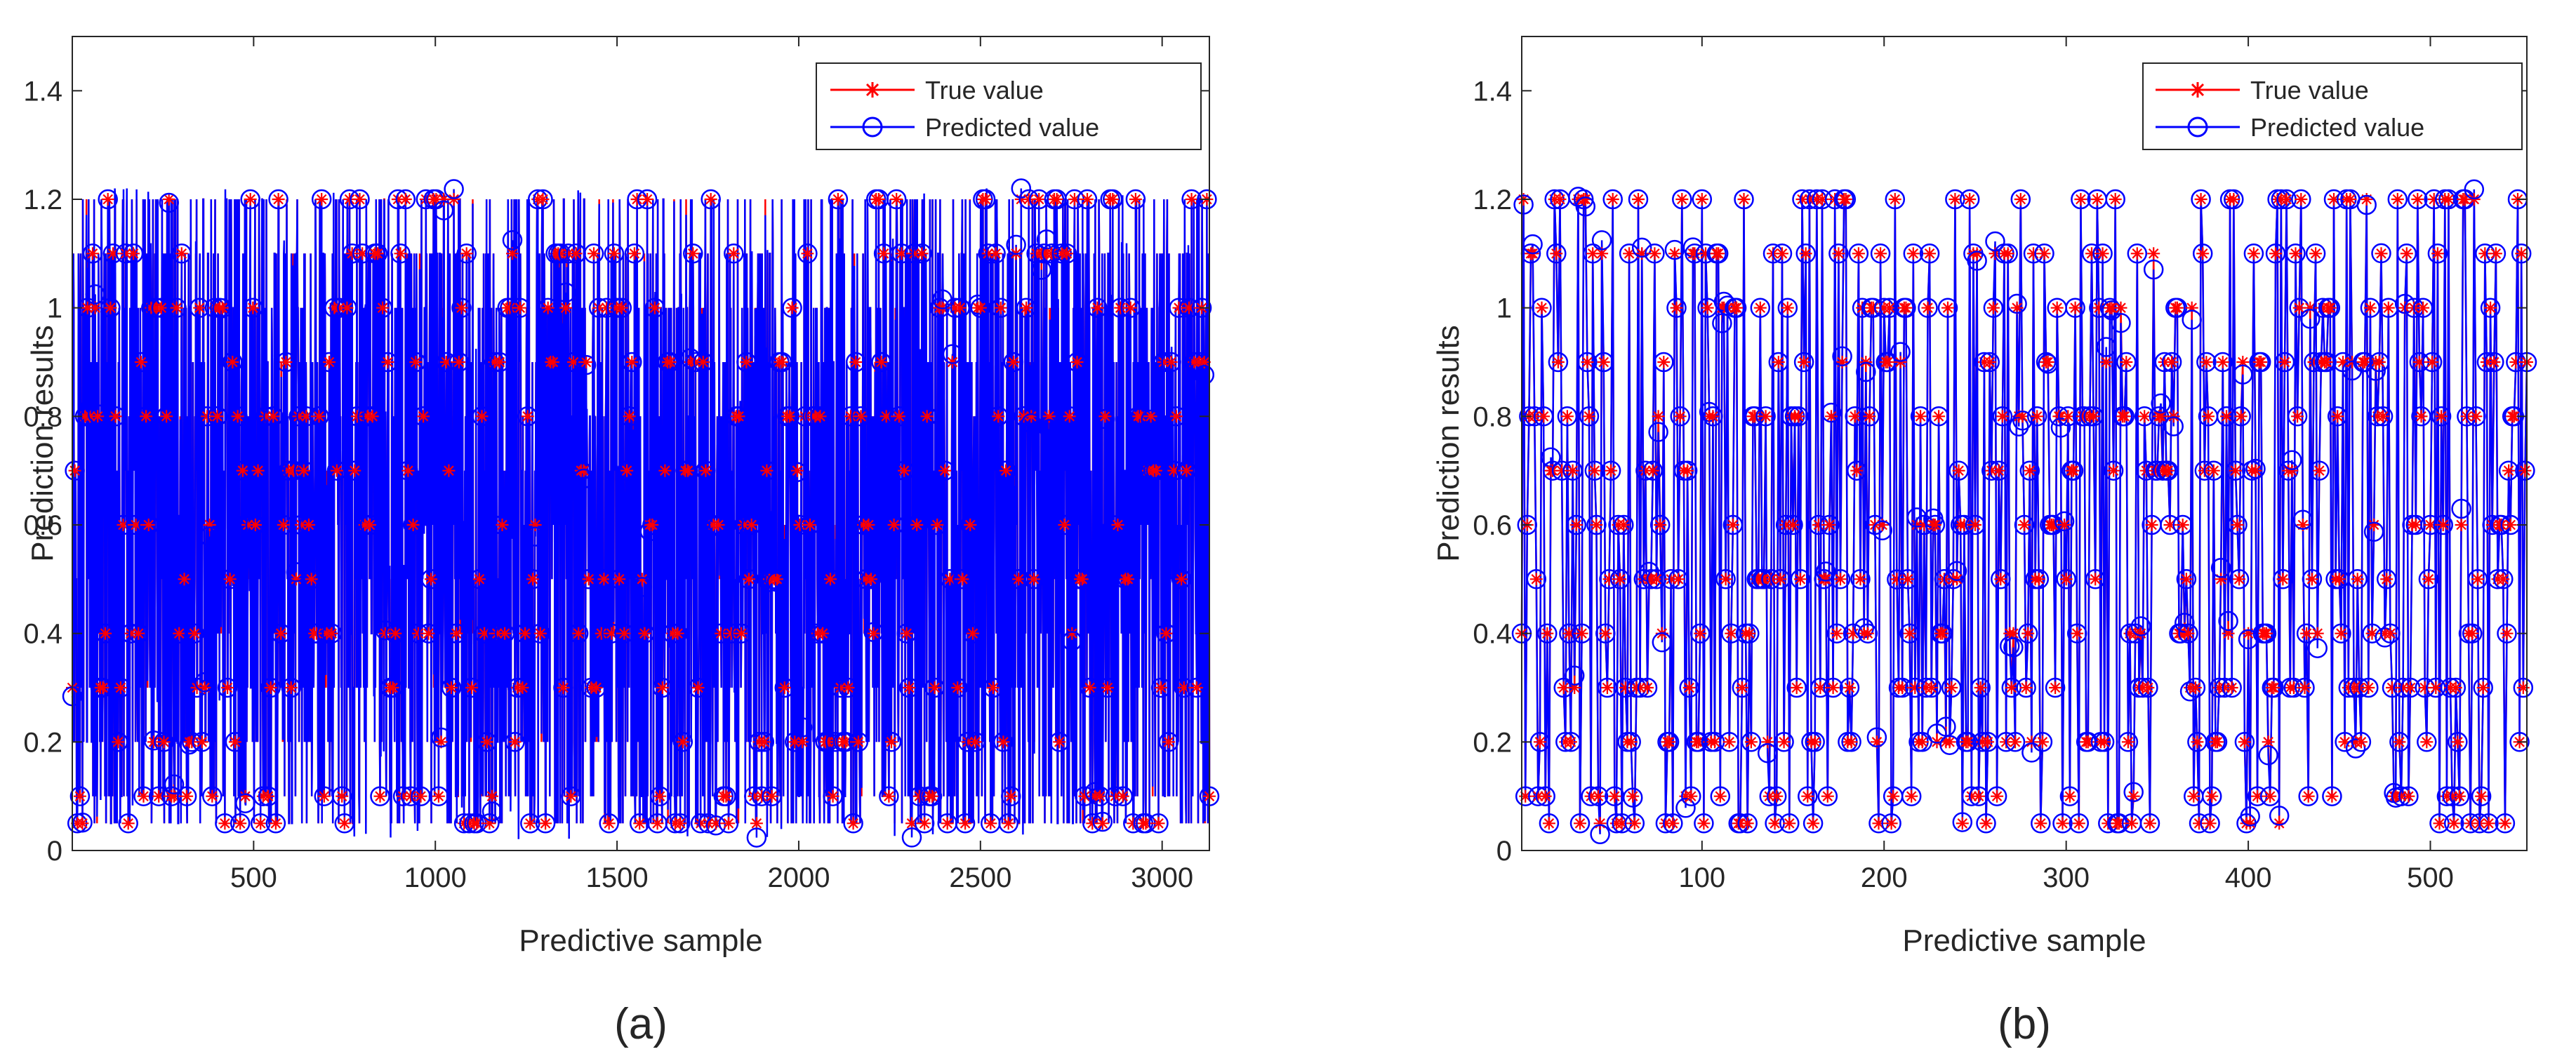  Describe the element at coordinates (1493, 200) in the screenshot. I see `y-tick-label-b: 1.2` at that location.